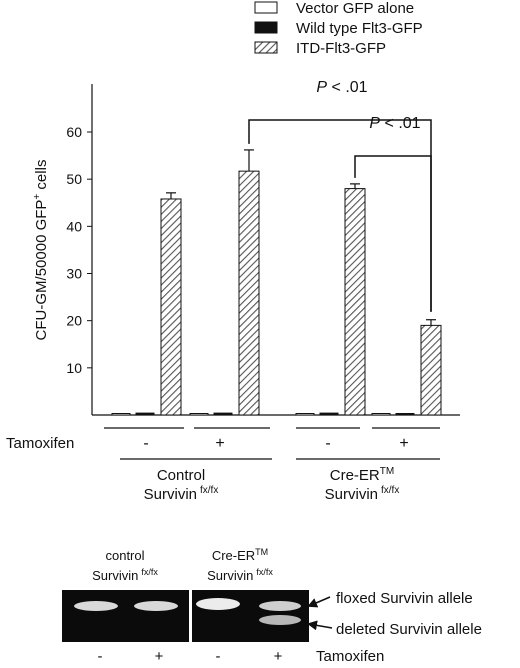 The width and height of the screenshot is (520, 668). Describe the element at coordinates (149, 572) in the screenshot. I see `gel-control-sup: fx/fx` at that location.